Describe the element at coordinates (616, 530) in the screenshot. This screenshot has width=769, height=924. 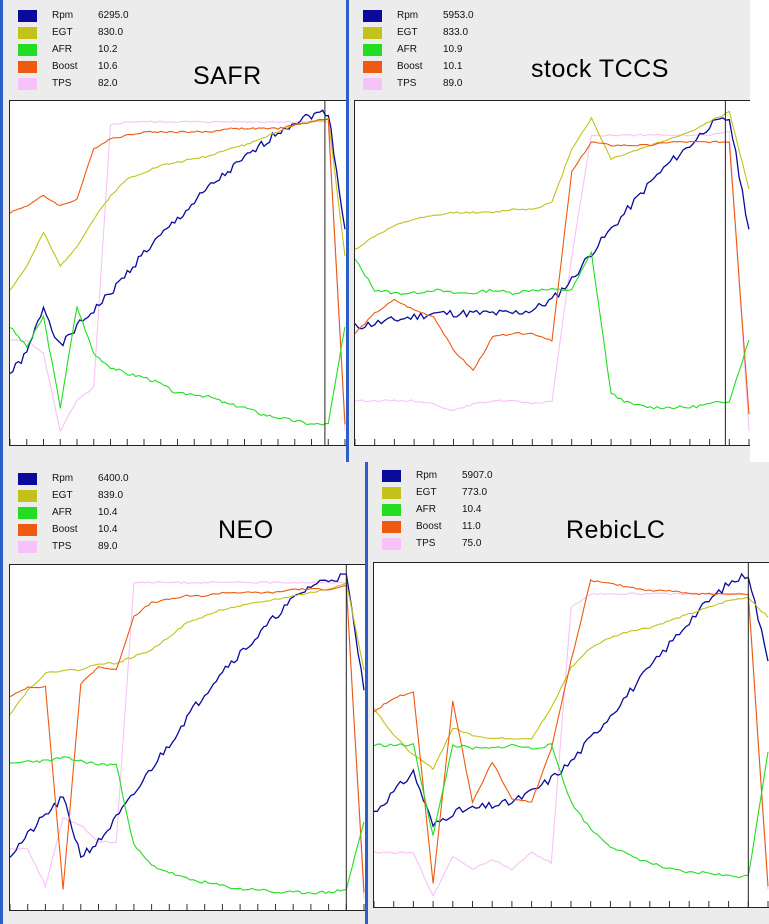
I see `chart-title: RebicLC` at that location.